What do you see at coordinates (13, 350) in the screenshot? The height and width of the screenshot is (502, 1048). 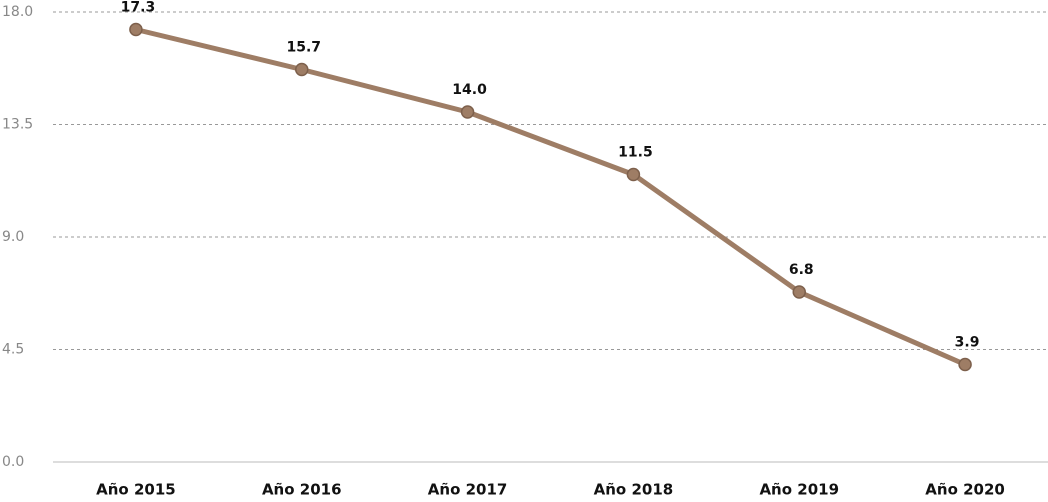 I see `y-tick-label: 4.5` at bounding box center [13, 350].